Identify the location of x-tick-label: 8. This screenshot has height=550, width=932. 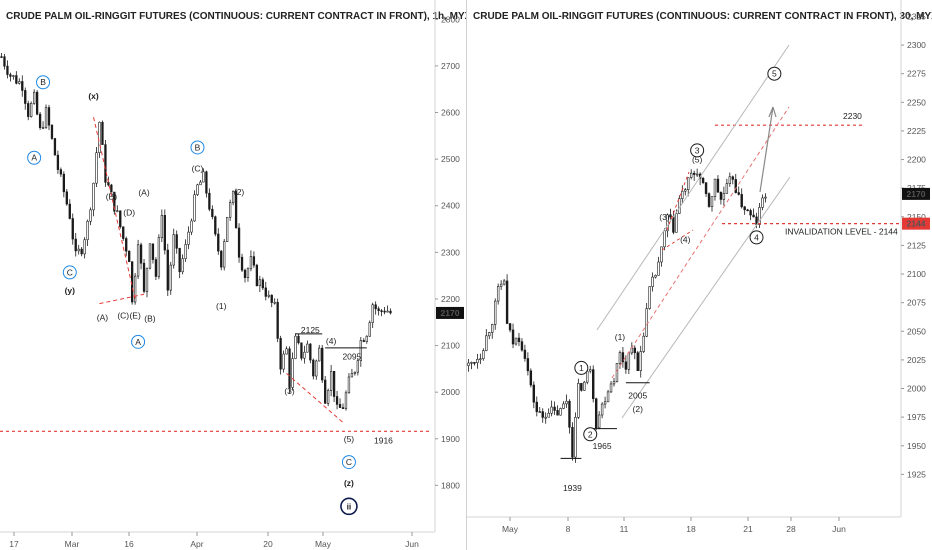
(568, 529).